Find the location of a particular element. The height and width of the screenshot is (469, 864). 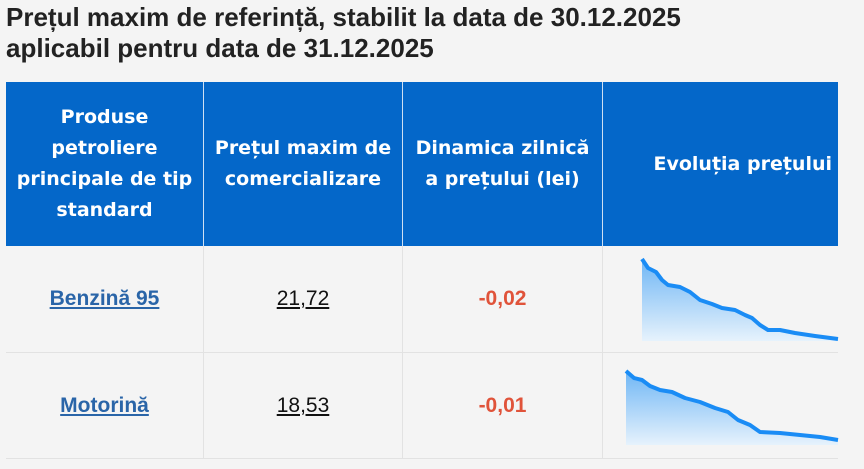

title-line: aplicabil pentru data de 31.12.2025 is located at coordinates (220, 48).